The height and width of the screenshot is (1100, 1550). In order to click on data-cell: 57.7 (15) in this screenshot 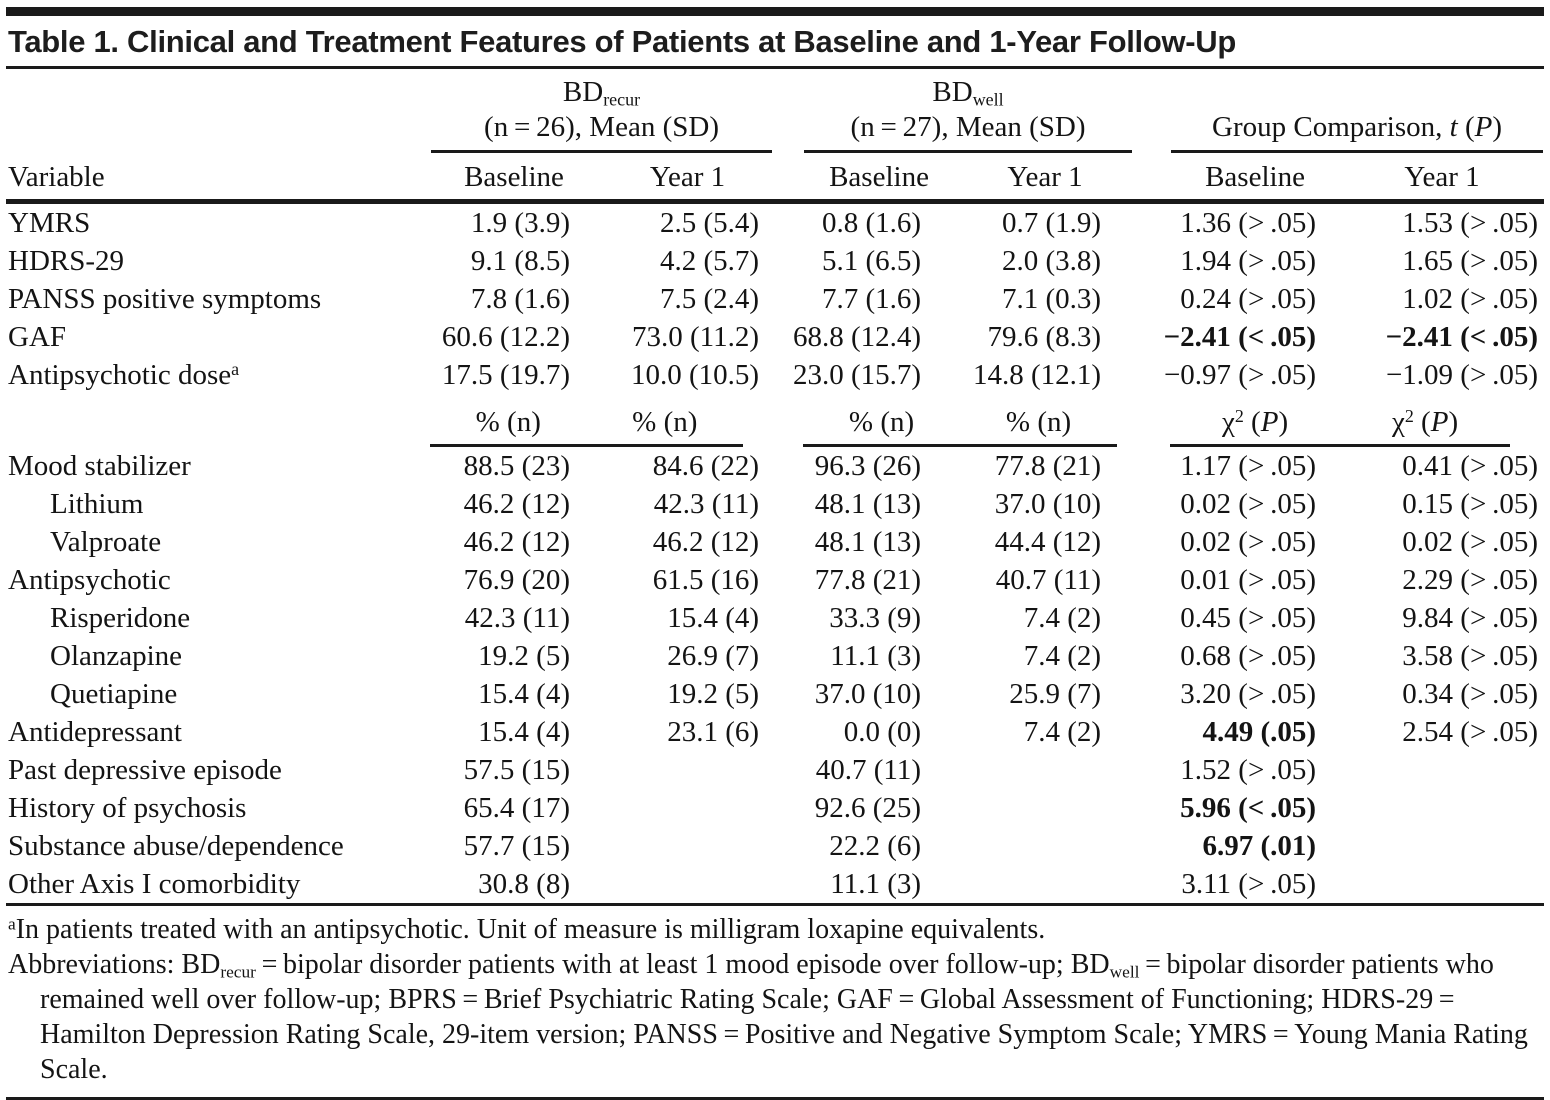, I will do `click(516, 846)`.